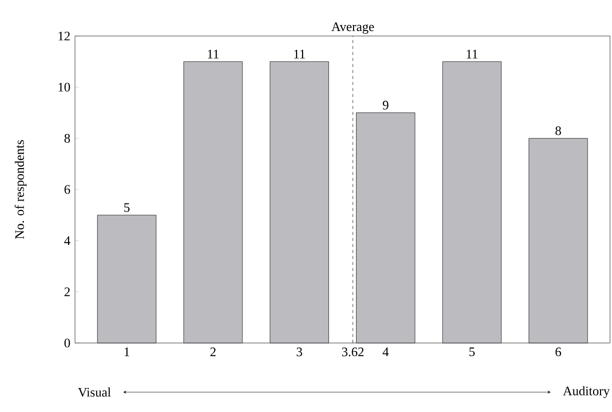  Describe the element at coordinates (64, 87) in the screenshot. I see `y-tick-label: 10` at that location.